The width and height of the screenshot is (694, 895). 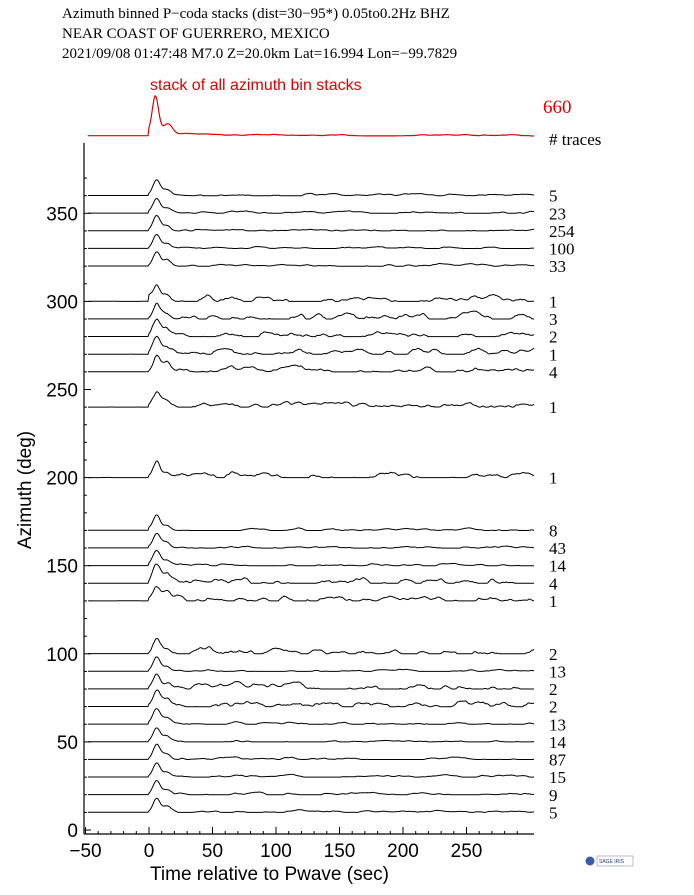 What do you see at coordinates (311, 116) in the screenshot?
I see `stack-trace-line` at bounding box center [311, 116].